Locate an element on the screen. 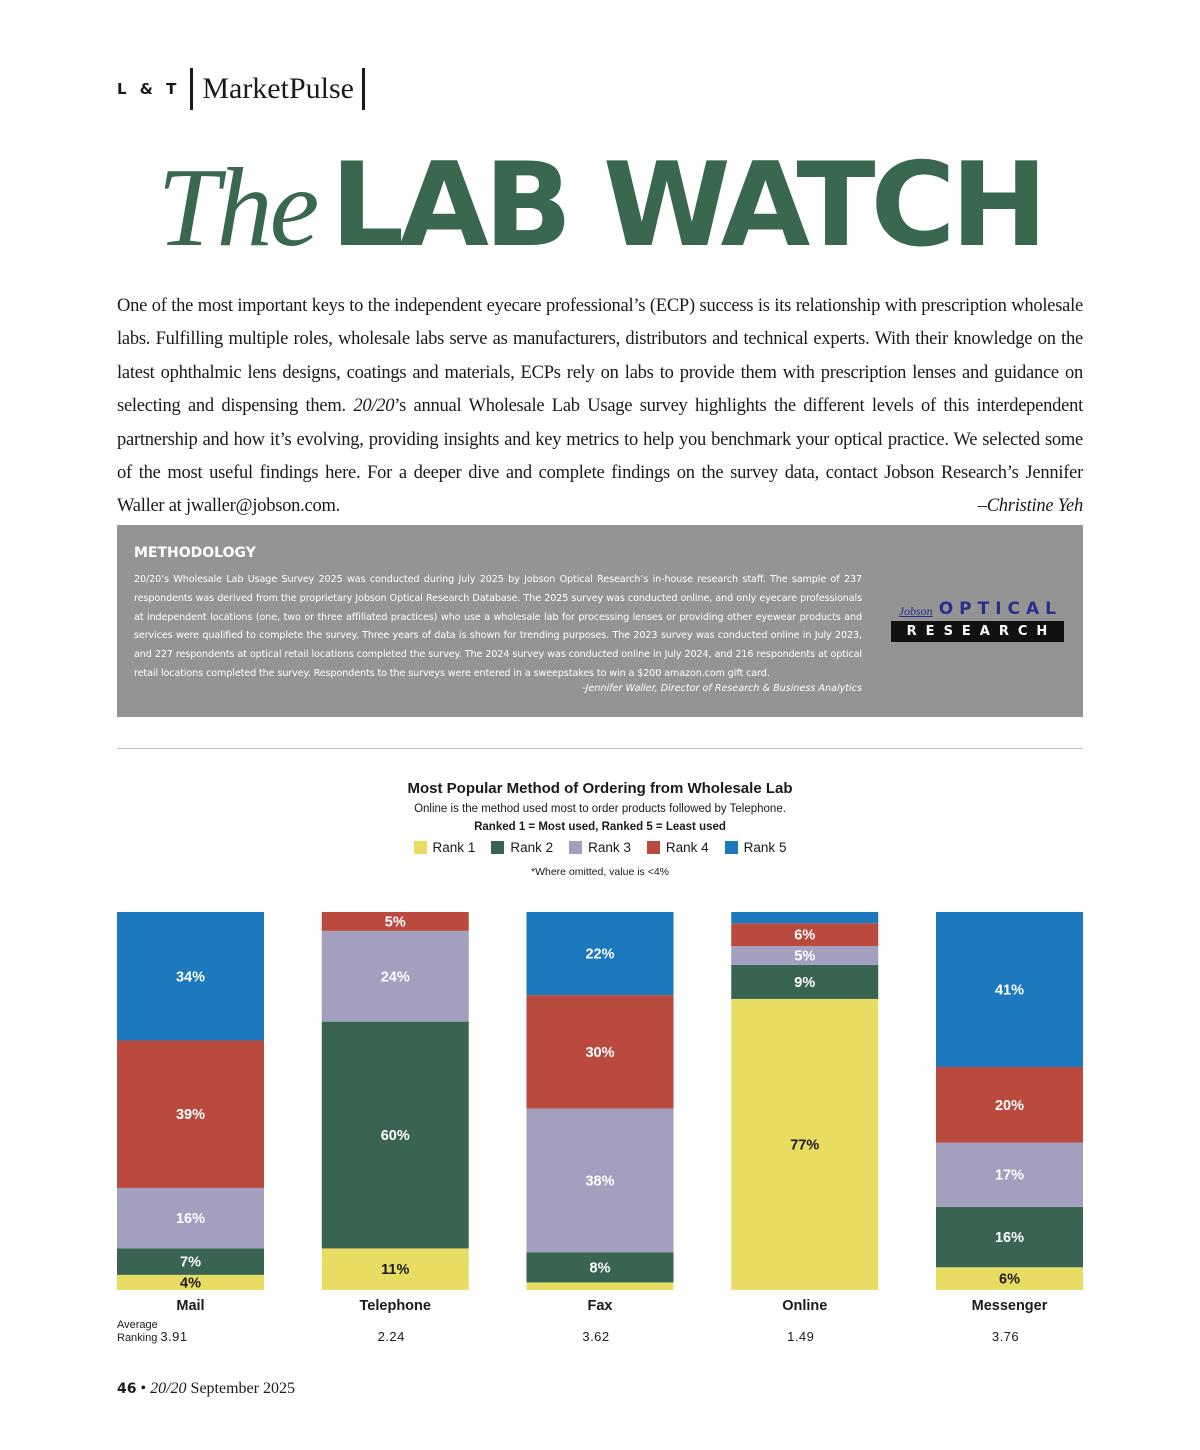 The height and width of the screenshot is (1450, 1200). data-label-messenger-rank-4: 20% is located at coordinates (1009, 1106).